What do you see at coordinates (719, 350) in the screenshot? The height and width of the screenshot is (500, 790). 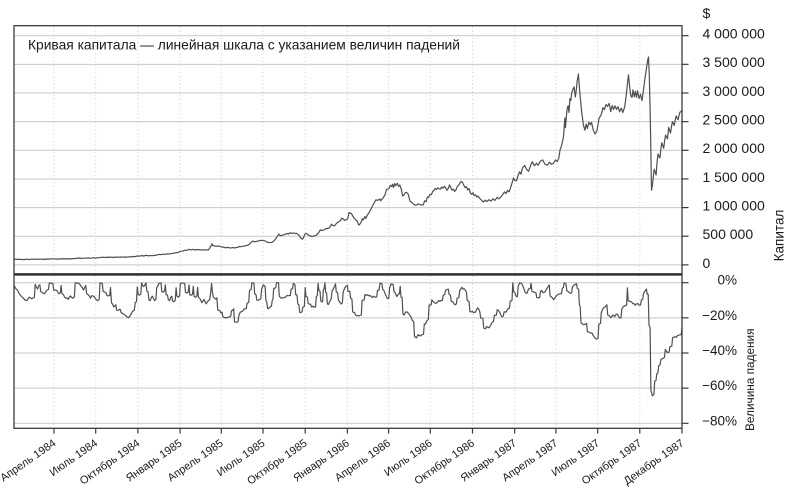 I see `svg-text: −40%` at bounding box center [719, 350].